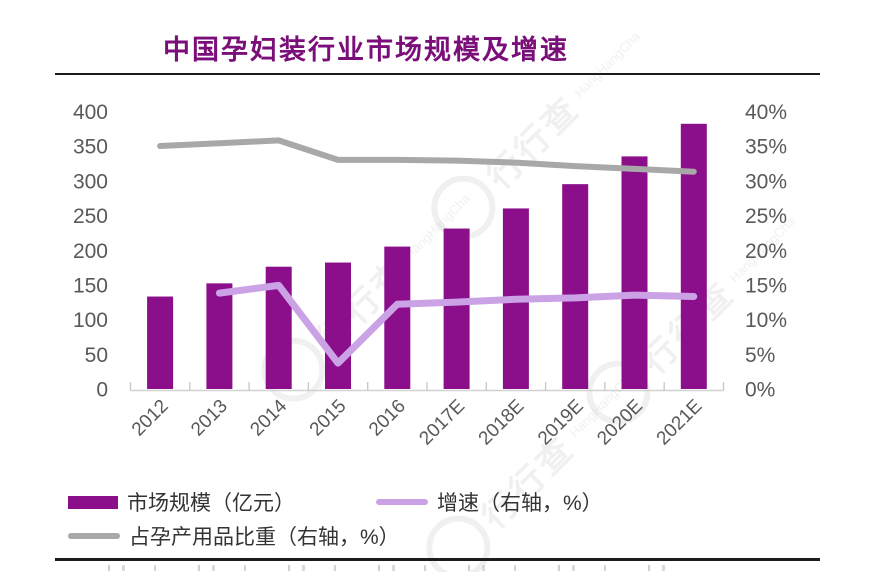  Describe the element at coordinates (150, 418) in the screenshot. I see `x-axis-label: 2012` at that location.